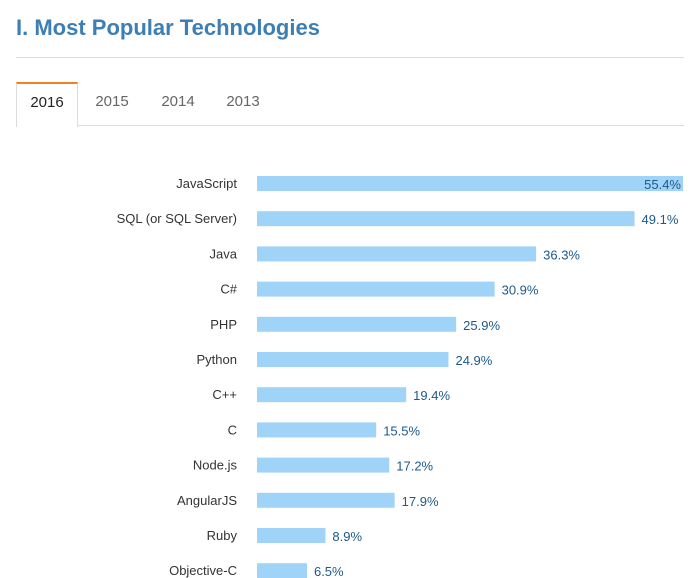  I want to click on category-label-java: Java, so click(224, 253).